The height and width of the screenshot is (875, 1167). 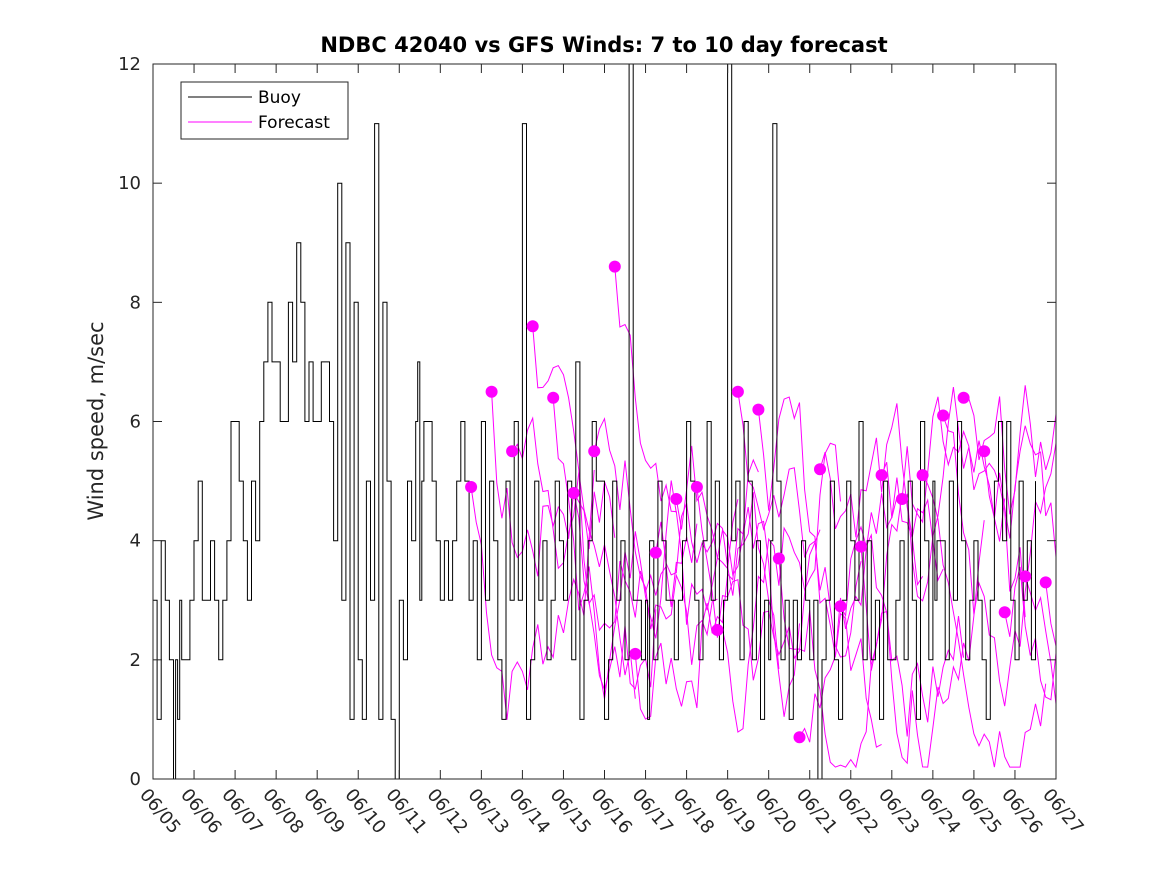 What do you see at coordinates (734, 811) in the screenshot?
I see `x-tick-label: 06/19` at bounding box center [734, 811].